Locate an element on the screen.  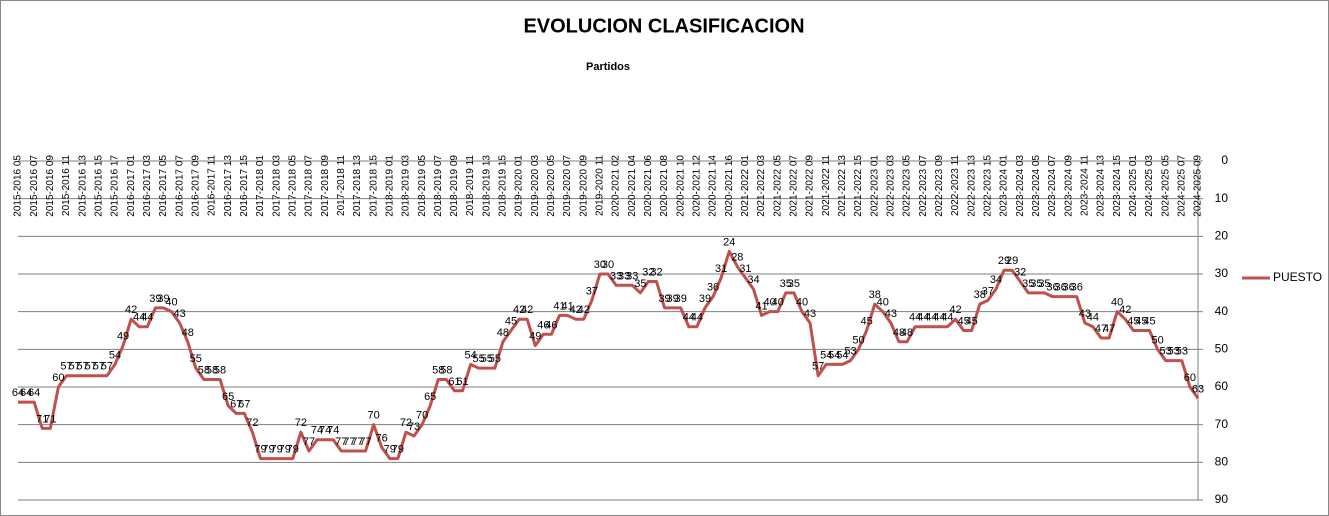
x-tick-label: 2021-2022 01 is located at coordinates (745, 186).